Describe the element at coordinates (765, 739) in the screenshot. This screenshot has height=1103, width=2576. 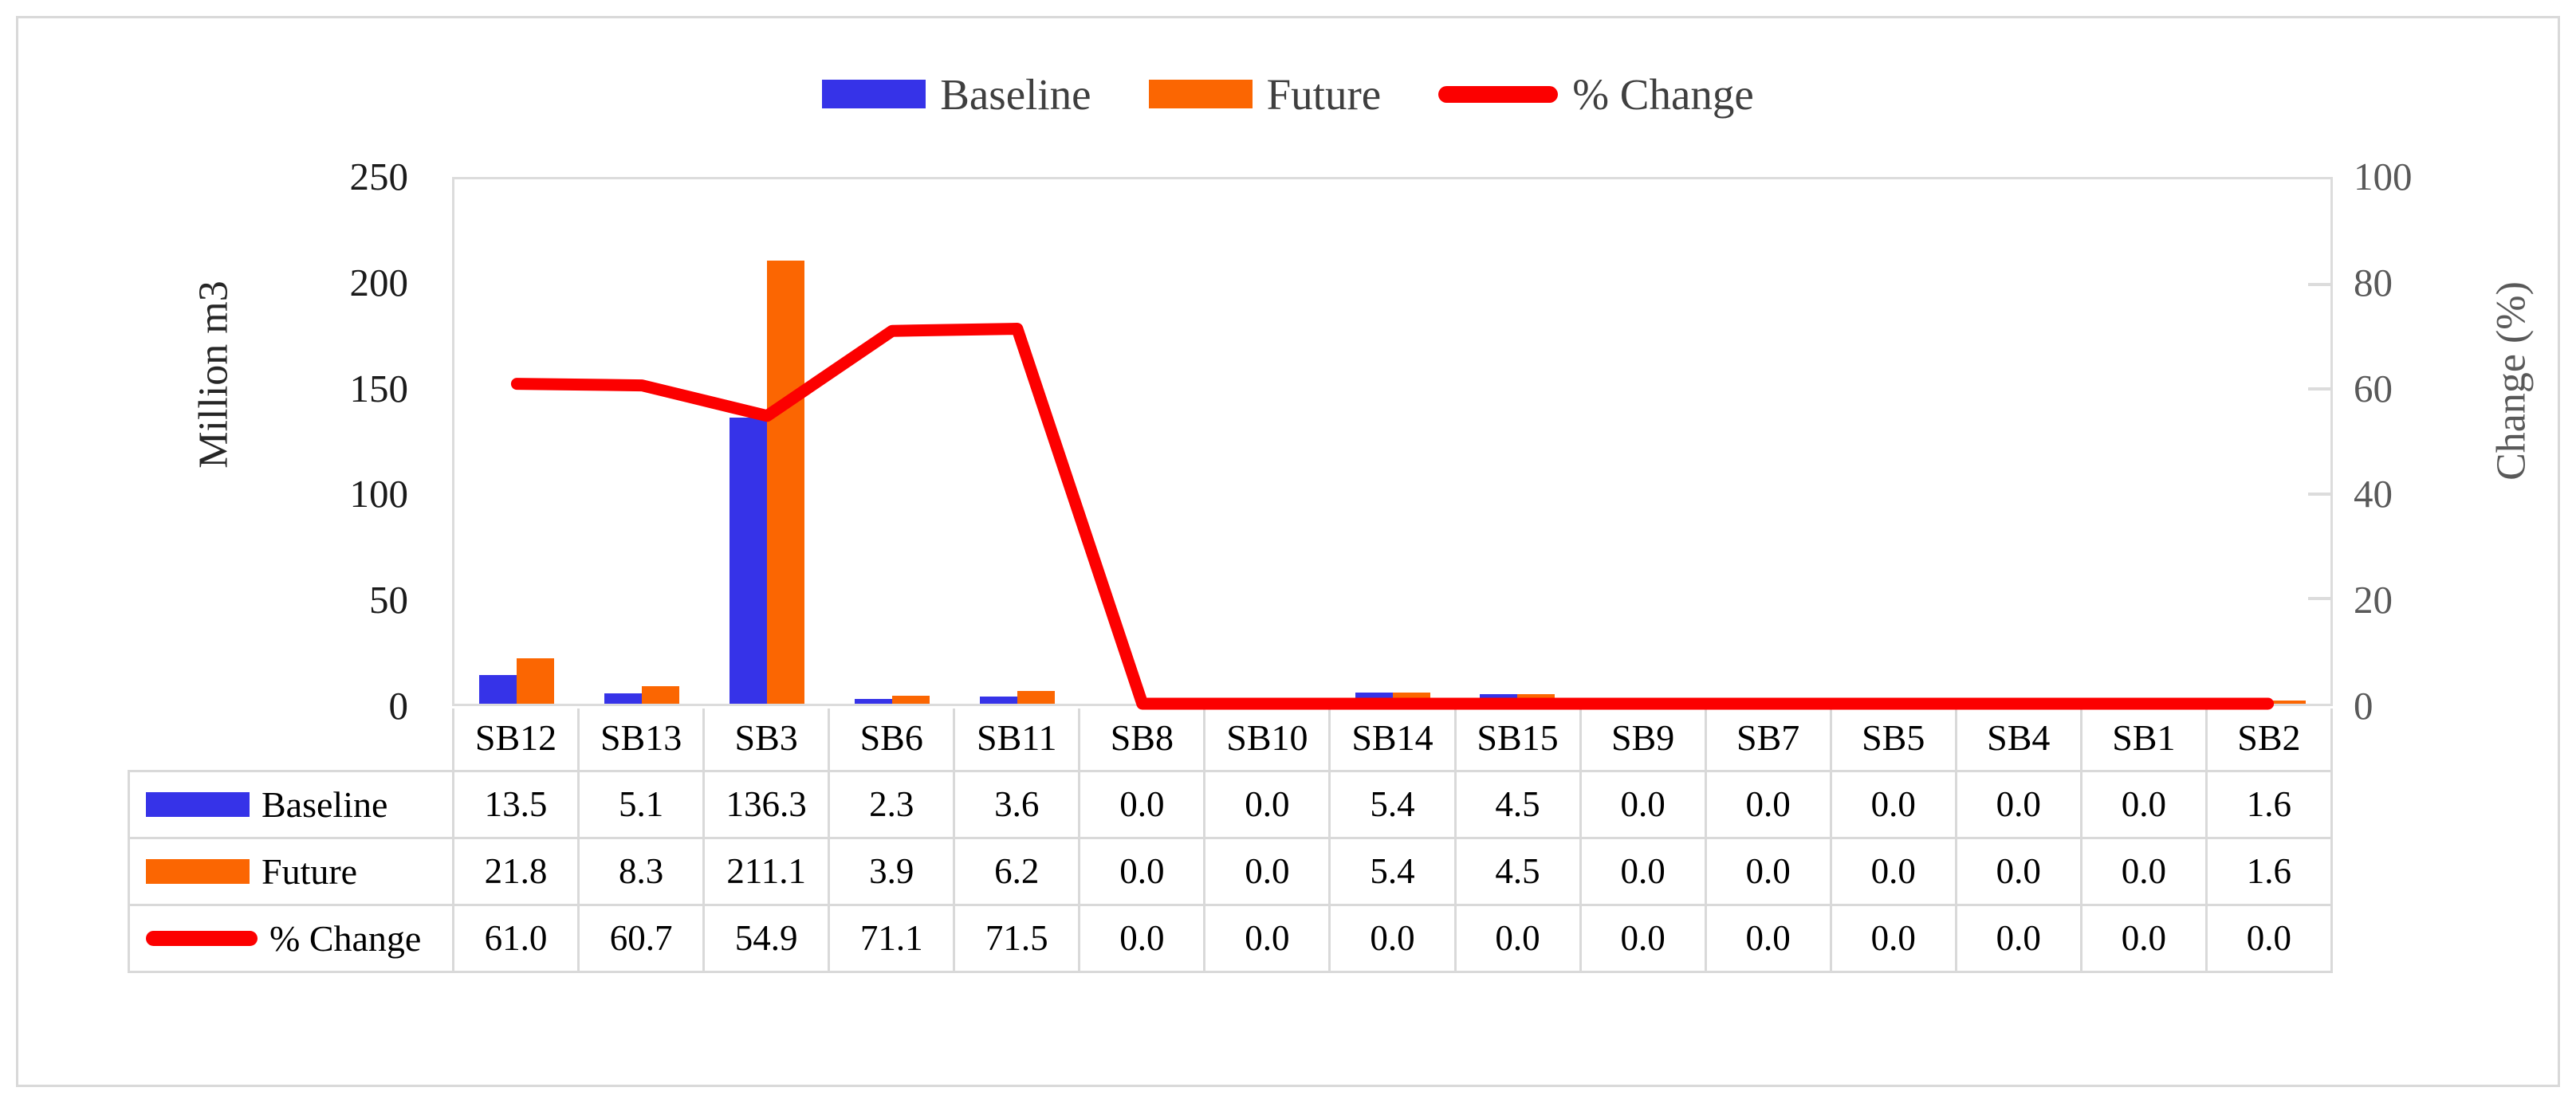
I see `x-axis-label-sb3: SB3` at that location.